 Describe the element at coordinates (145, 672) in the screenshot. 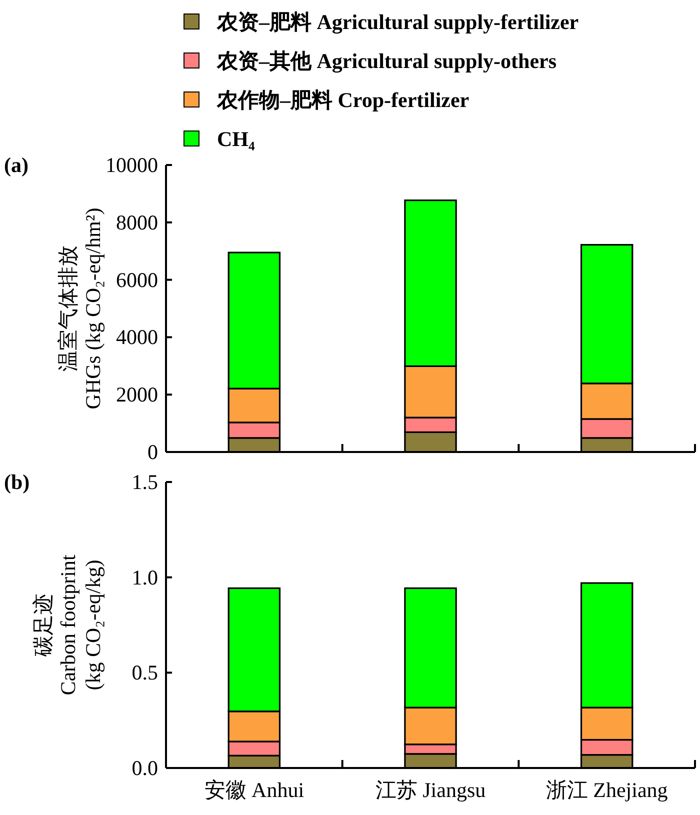

I see `y-tick-label: 0.5` at that location.